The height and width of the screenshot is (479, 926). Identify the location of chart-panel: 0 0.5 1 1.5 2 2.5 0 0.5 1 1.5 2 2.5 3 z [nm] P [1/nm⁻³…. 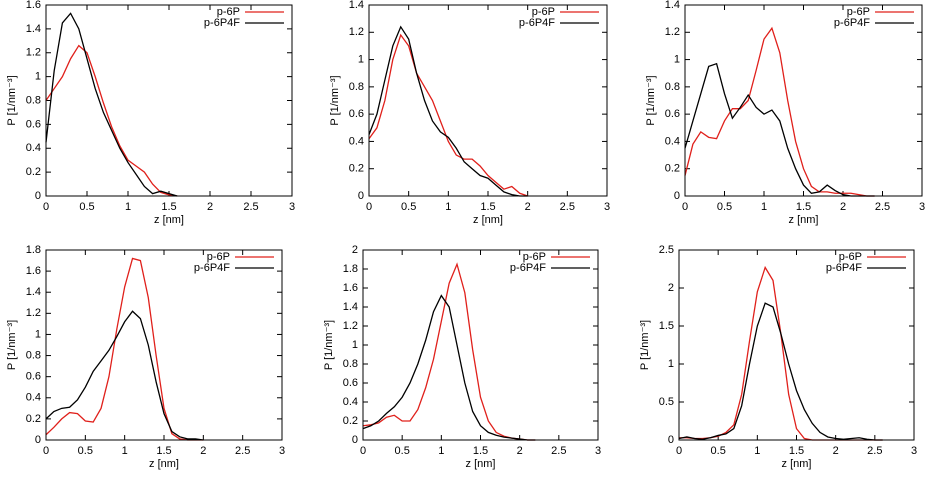
(778, 357).